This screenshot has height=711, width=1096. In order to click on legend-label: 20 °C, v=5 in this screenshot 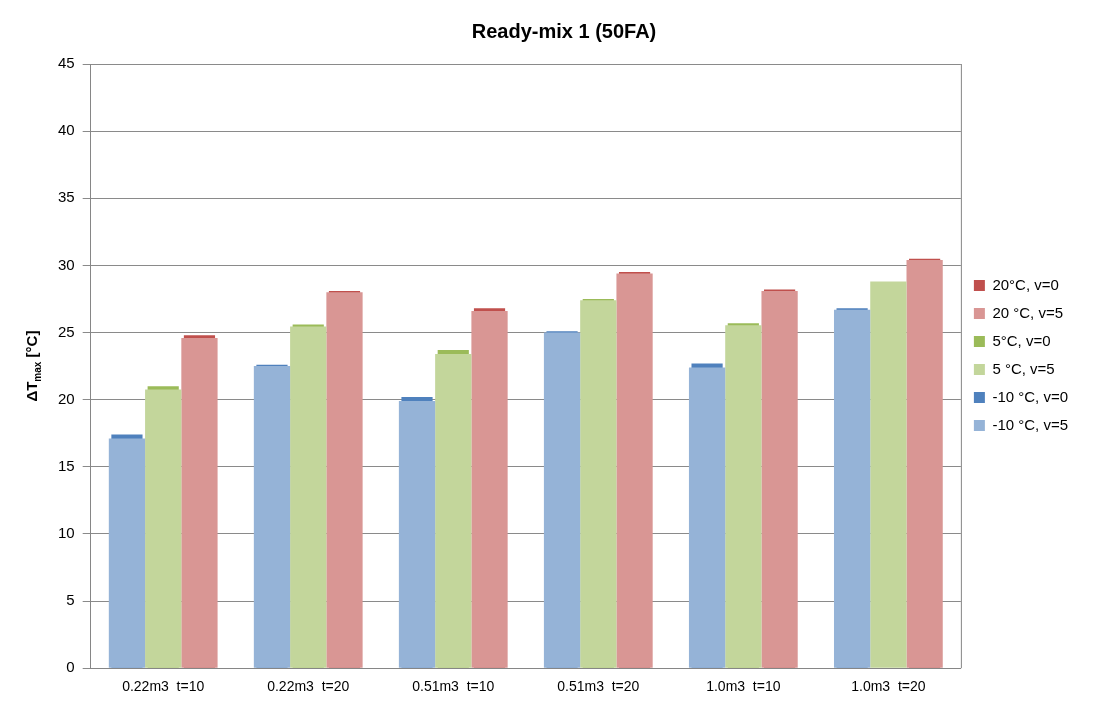, I will do `click(1028, 312)`.